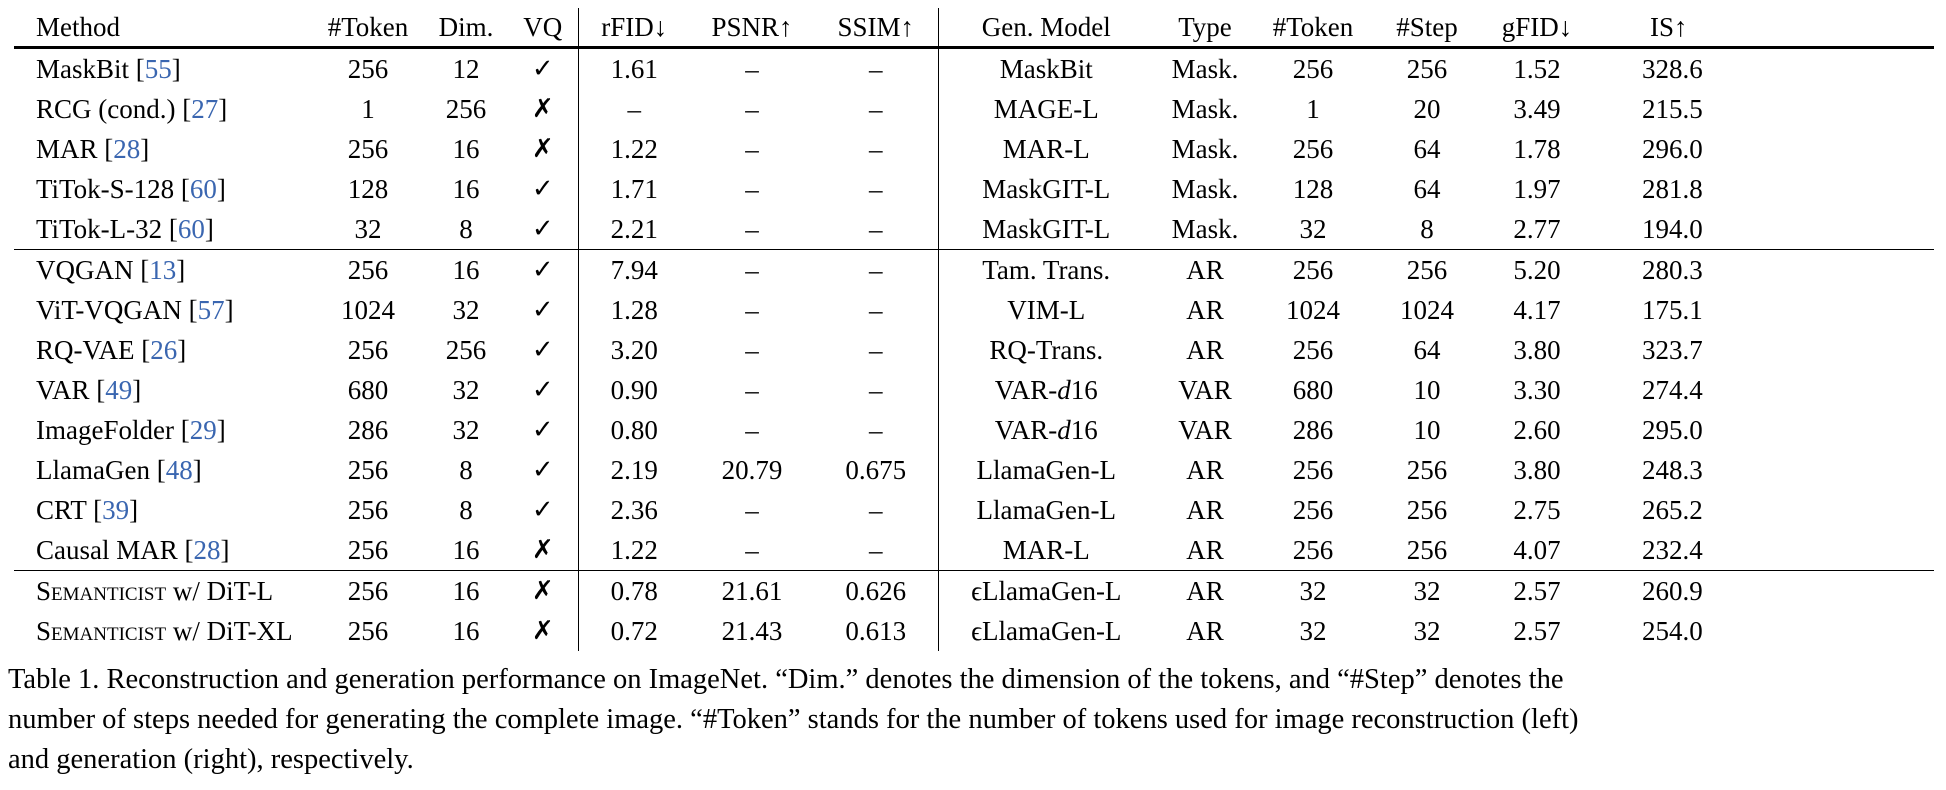 Image resolution: width=1946 pixels, height=790 pixels. I want to click on method-cell: Semanticist w/ DiT-XL, so click(163, 631).